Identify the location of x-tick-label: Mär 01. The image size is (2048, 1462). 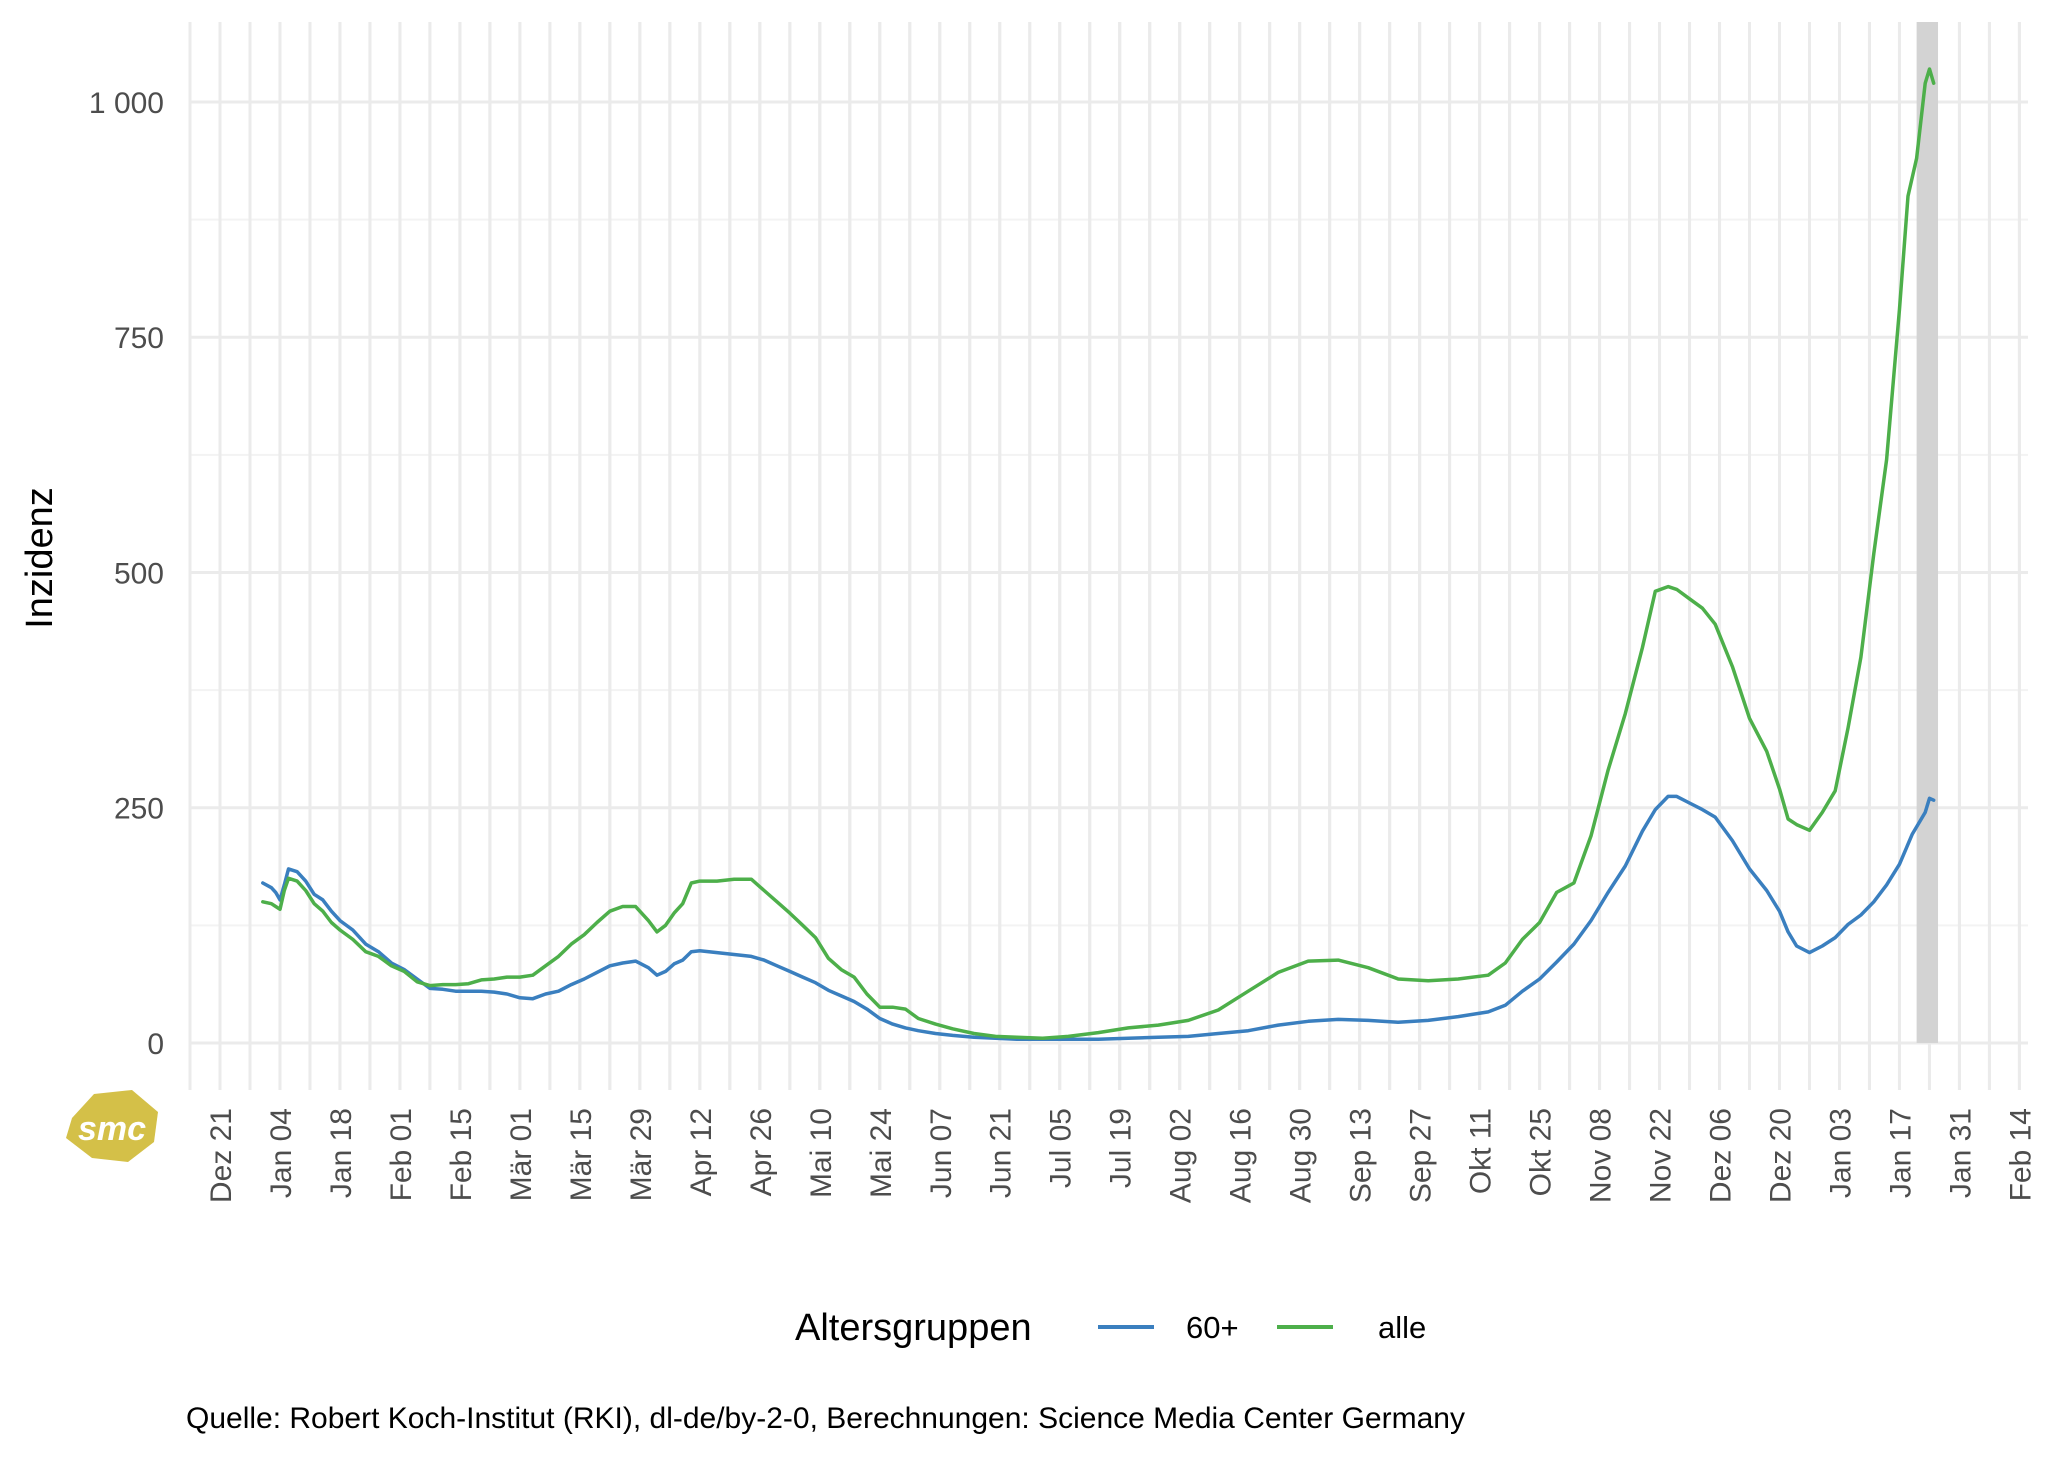
(521, 1154).